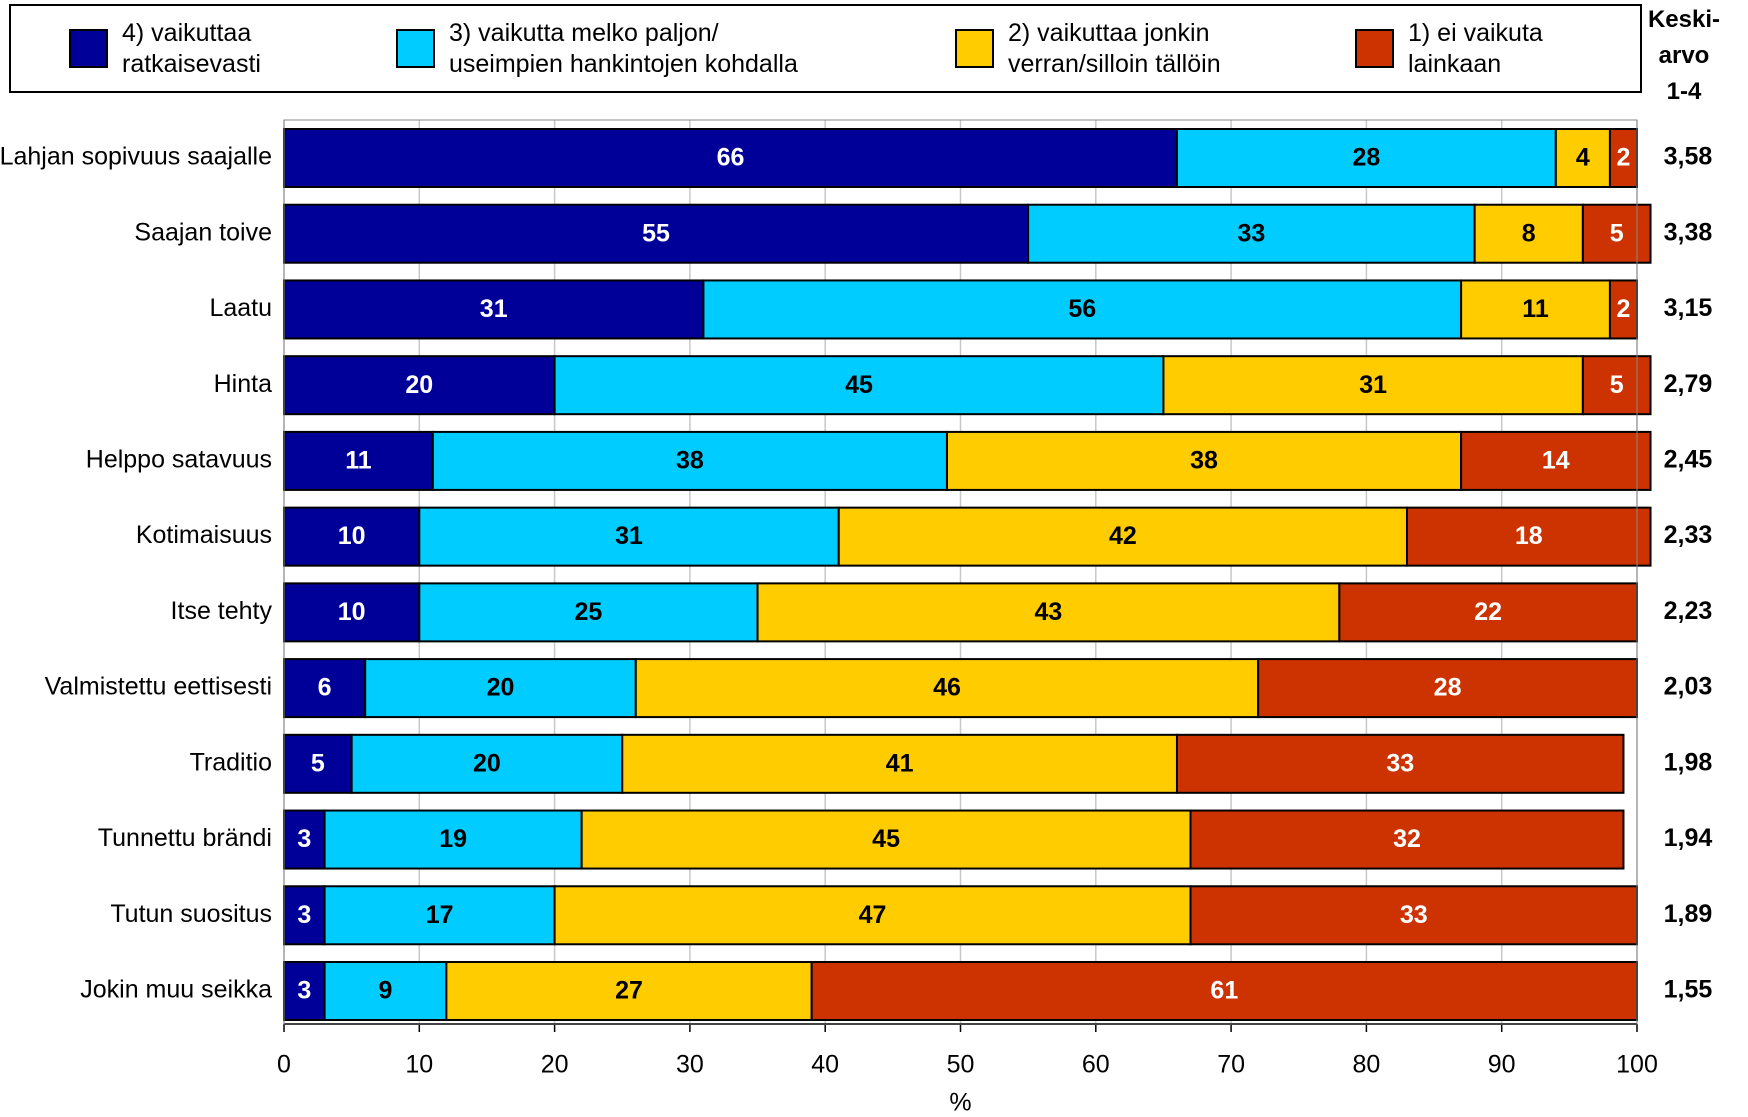 This screenshot has width=1748, height=1117. Describe the element at coordinates (1688, 762) in the screenshot. I see `mean-value: 1,98` at that location.